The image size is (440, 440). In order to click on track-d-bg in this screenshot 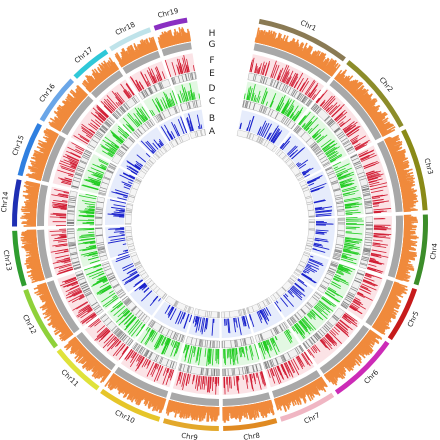, I will do `click(94, 173)`.